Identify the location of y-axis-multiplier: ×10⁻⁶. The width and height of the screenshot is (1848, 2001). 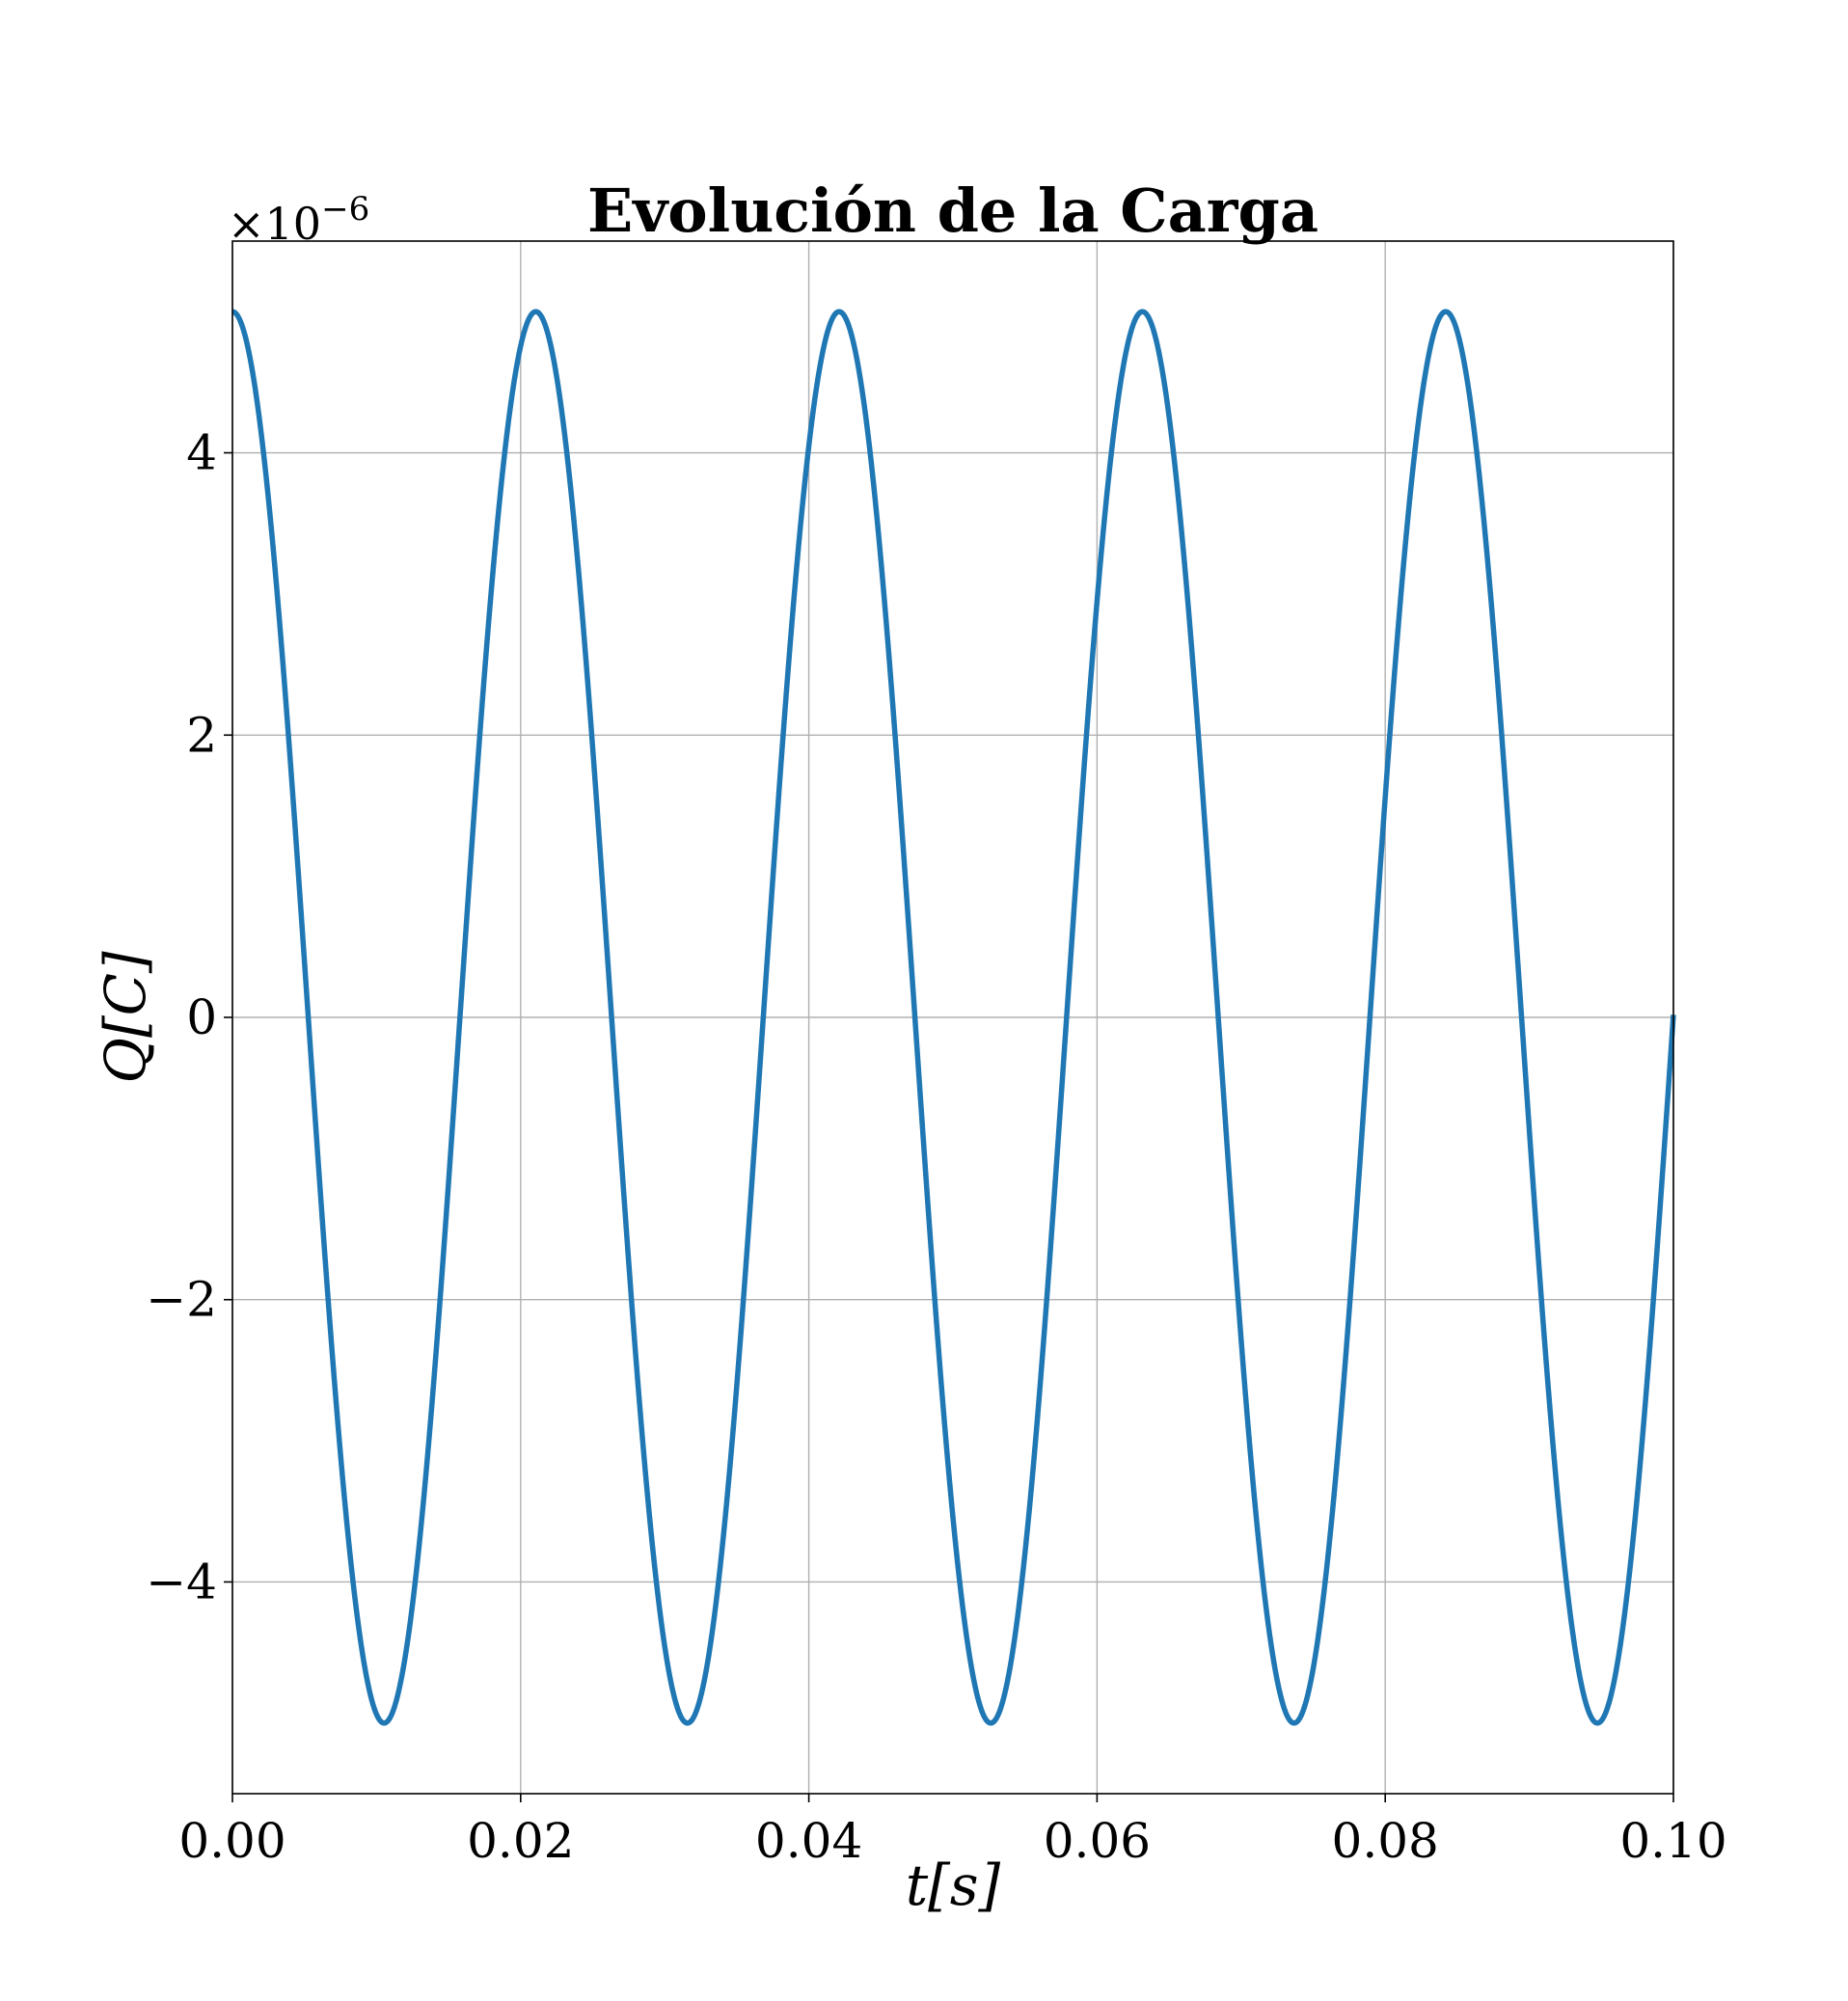
(298, 220).